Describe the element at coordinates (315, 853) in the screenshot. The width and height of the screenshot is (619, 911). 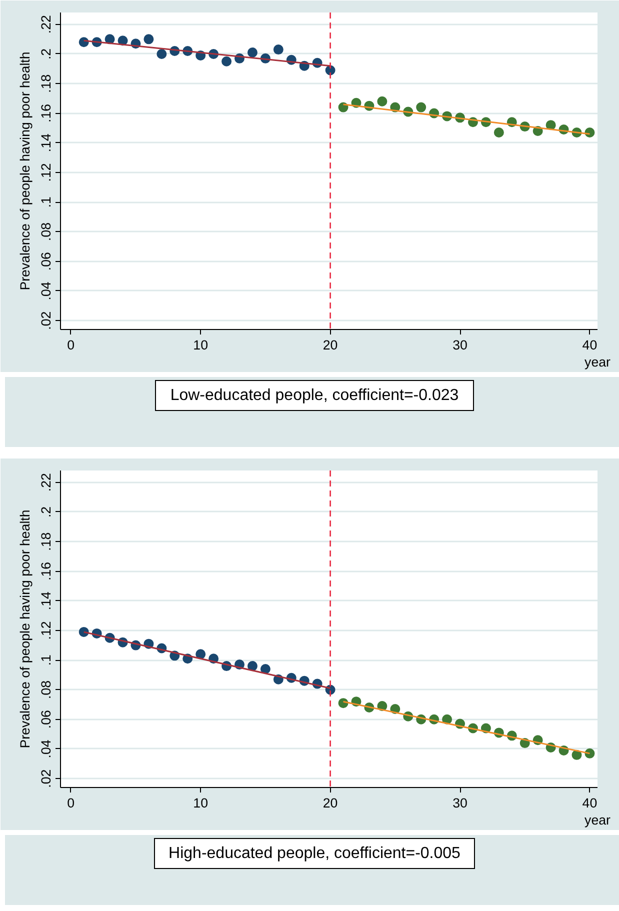
I see `text: High-educated people, coefficient=-0.005` at that location.